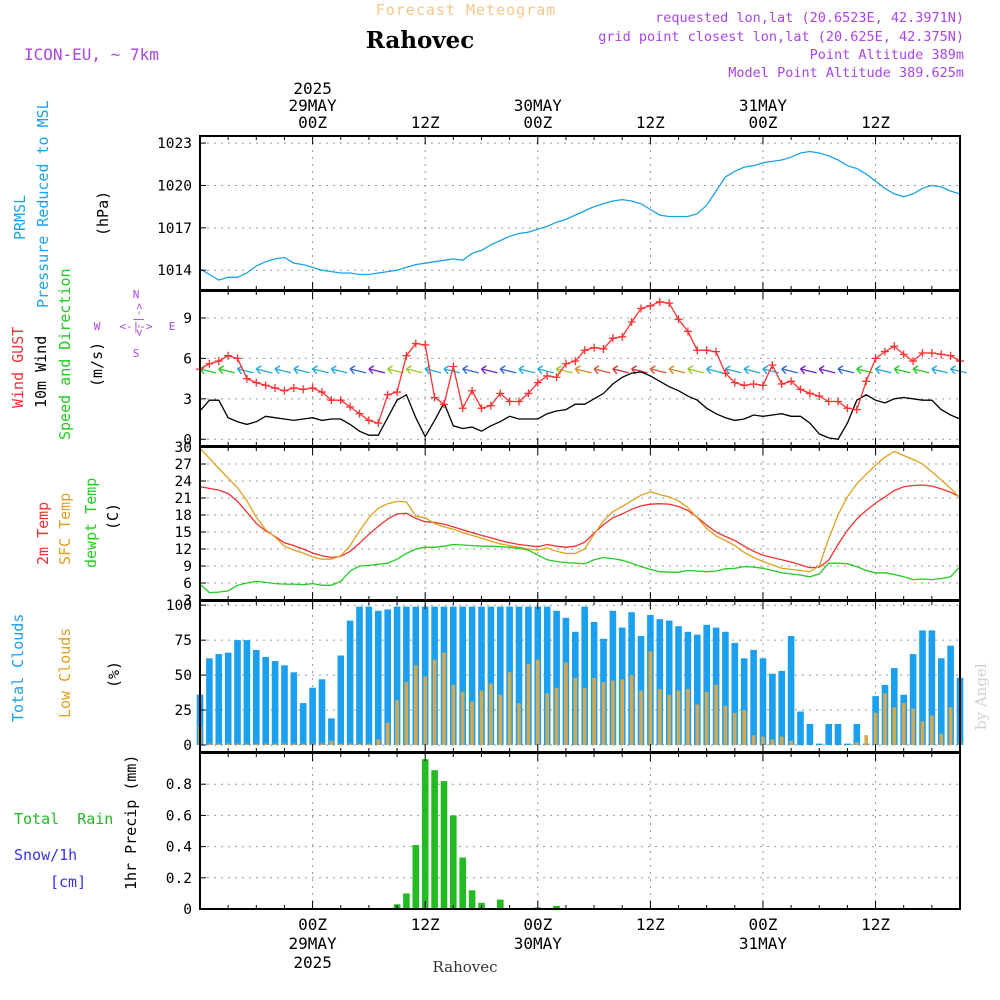  I want to click on super-title: Forecast Meteogram, so click(466, 10).